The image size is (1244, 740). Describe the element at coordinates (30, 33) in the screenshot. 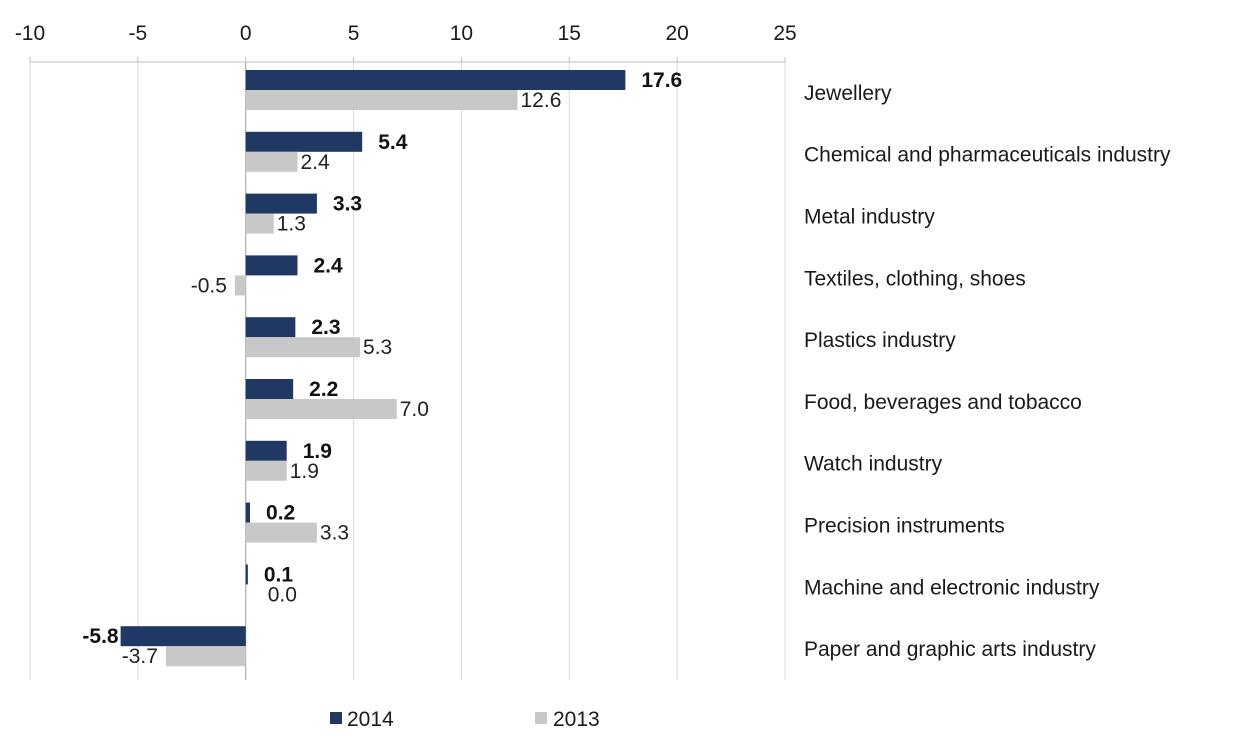

I see `x-tick-label: -10` at that location.